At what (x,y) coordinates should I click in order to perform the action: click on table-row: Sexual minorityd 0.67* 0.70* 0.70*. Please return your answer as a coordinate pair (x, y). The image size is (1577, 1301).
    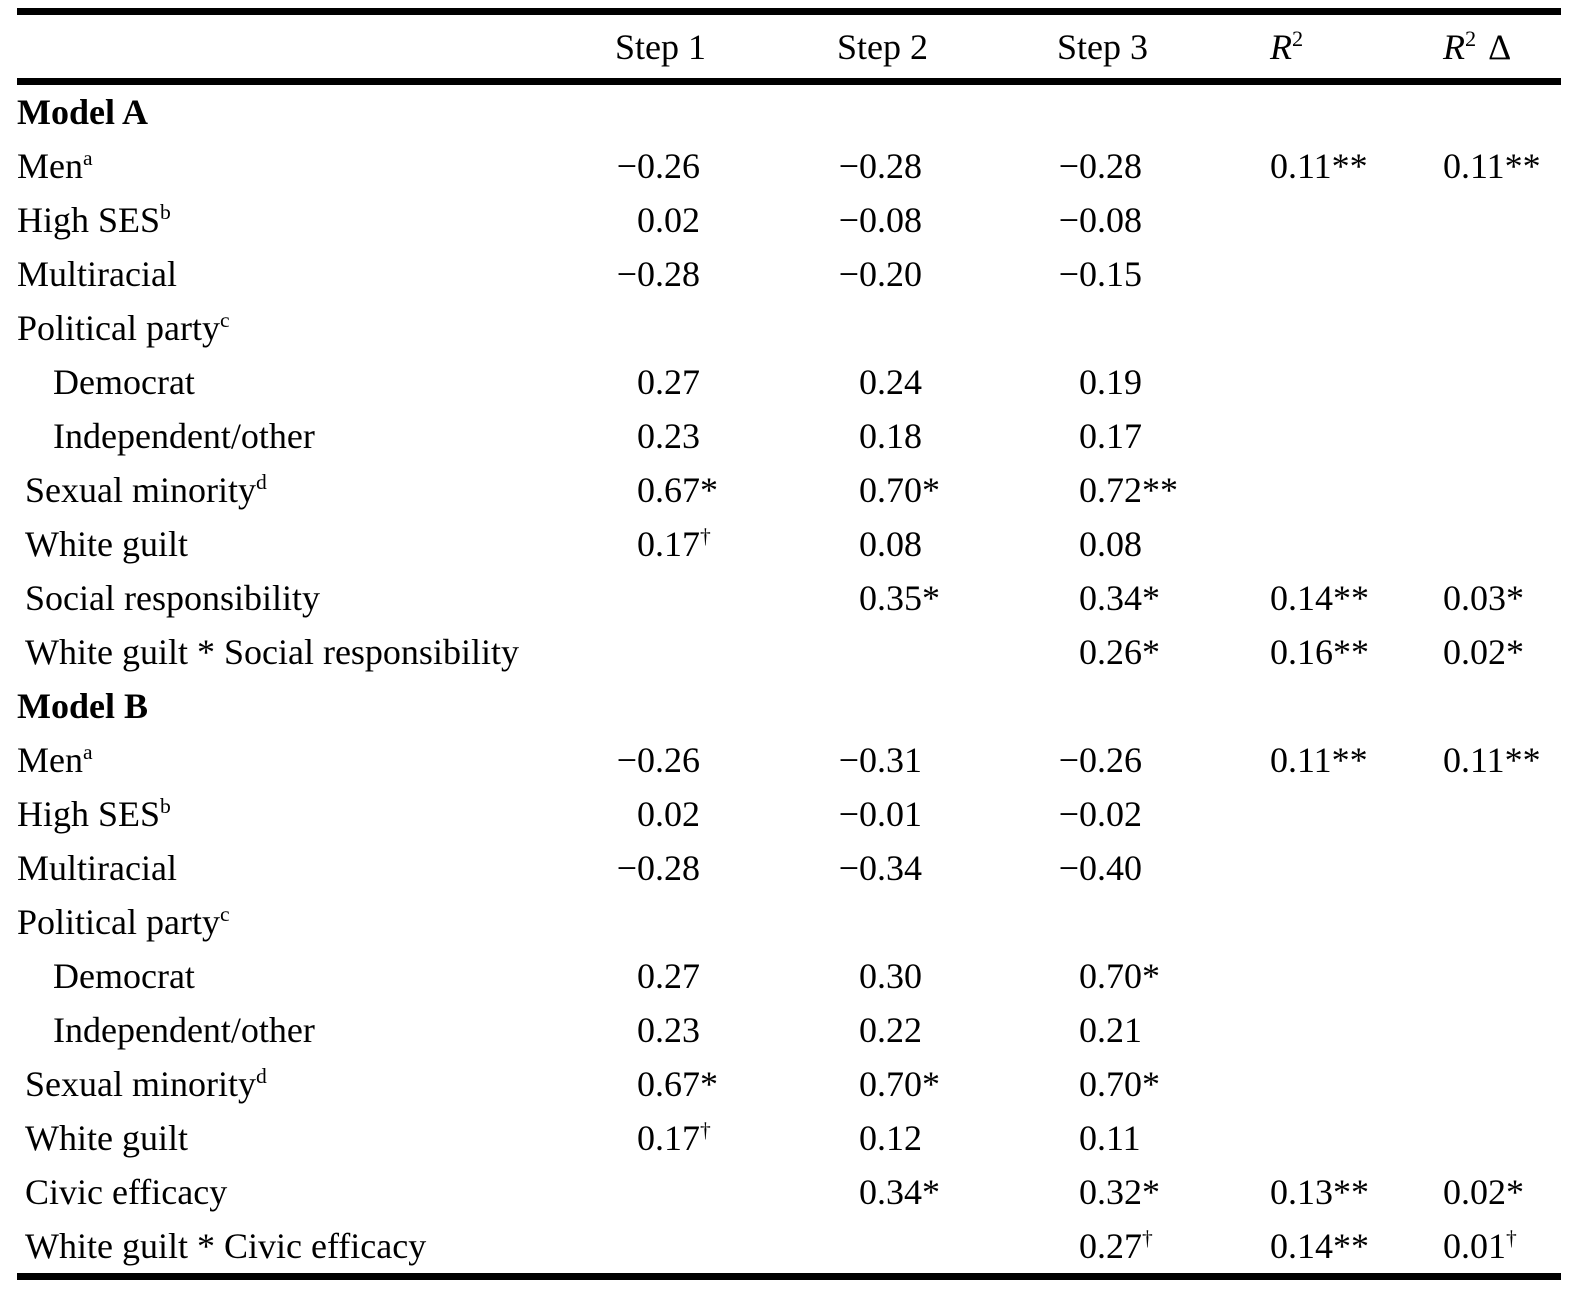
    Looking at the image, I should click on (789, 1084).